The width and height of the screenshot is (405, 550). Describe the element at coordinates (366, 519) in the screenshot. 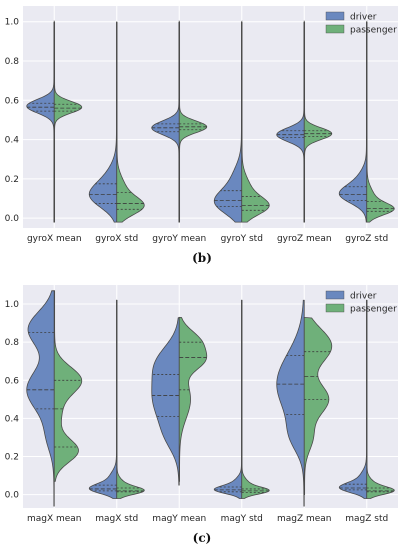

I see `x-tick-label: magZ std` at that location.